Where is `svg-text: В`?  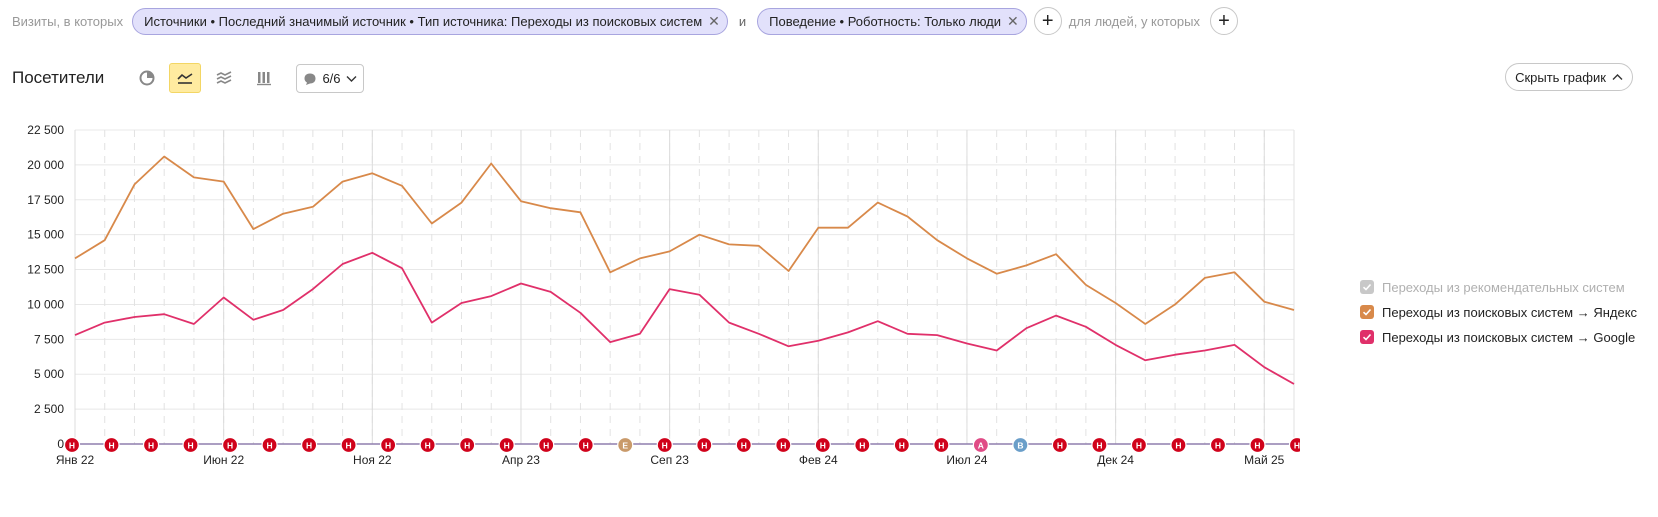
svg-text: В is located at coordinates (1020, 446).